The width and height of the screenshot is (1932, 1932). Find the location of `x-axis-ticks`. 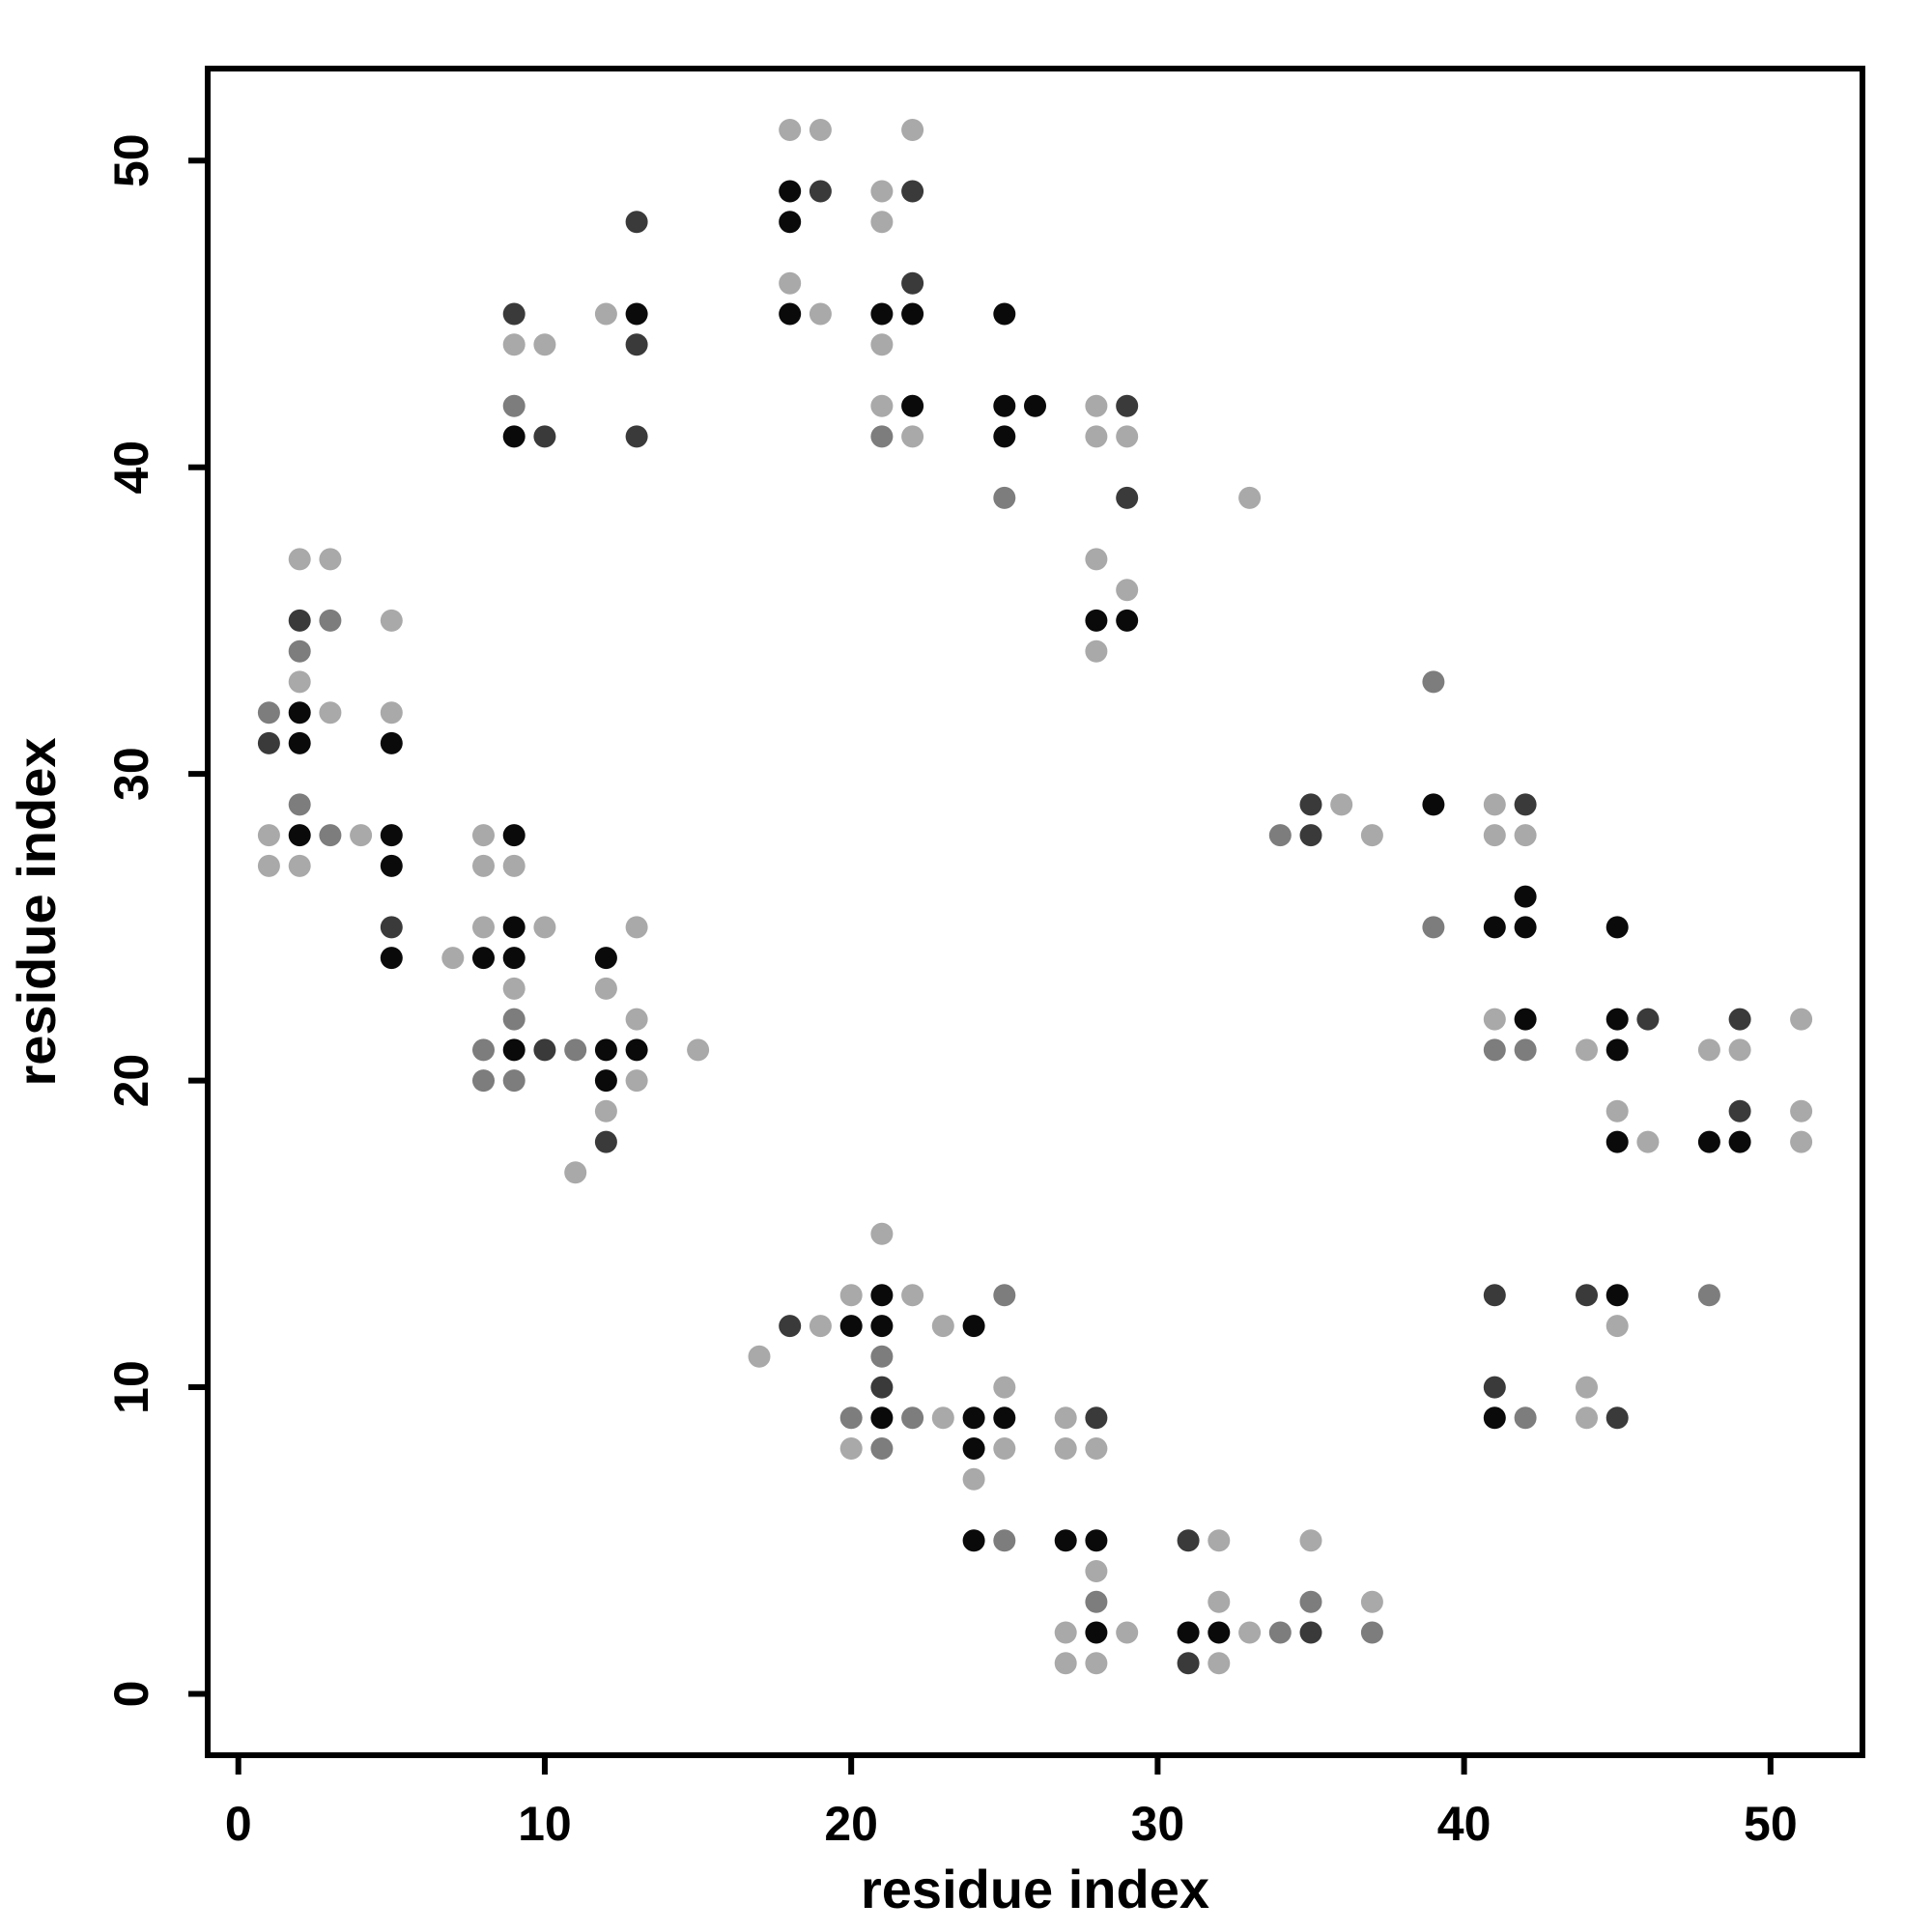

x-axis-ticks is located at coordinates (1005, 1765).